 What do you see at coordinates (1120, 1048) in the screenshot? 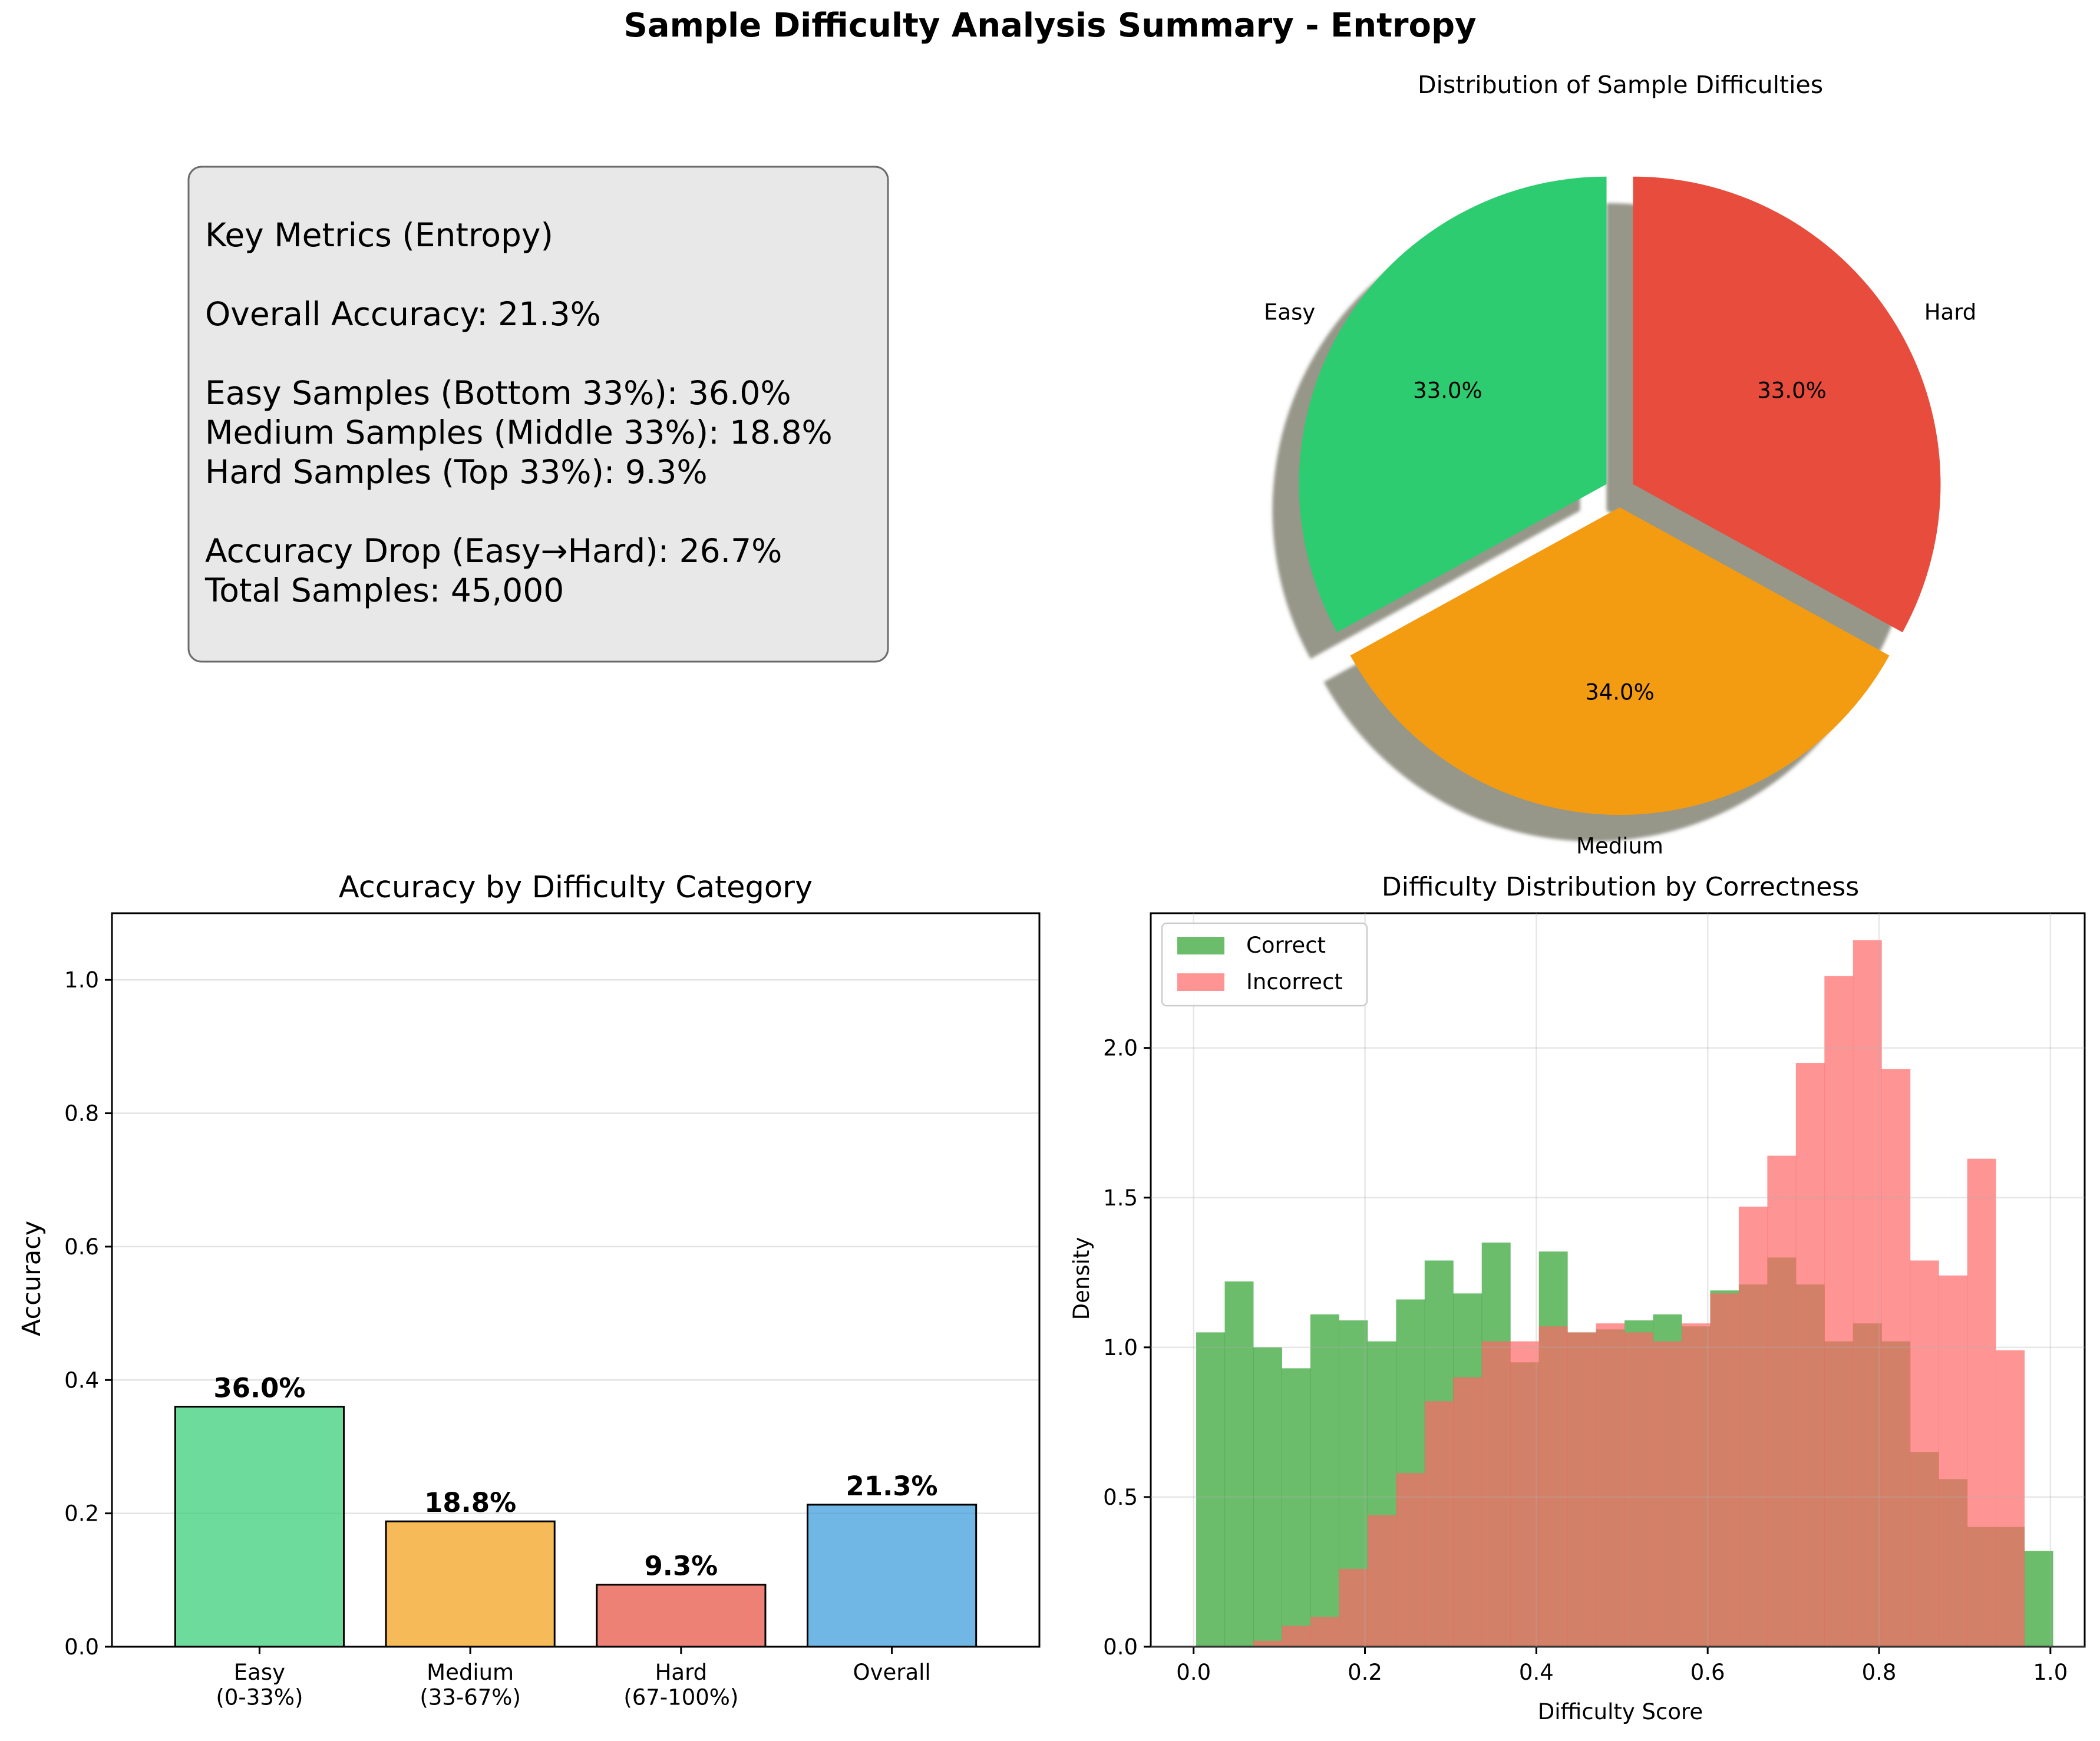
I see `histogram-y-tick-label: 2.0` at bounding box center [1120, 1048].